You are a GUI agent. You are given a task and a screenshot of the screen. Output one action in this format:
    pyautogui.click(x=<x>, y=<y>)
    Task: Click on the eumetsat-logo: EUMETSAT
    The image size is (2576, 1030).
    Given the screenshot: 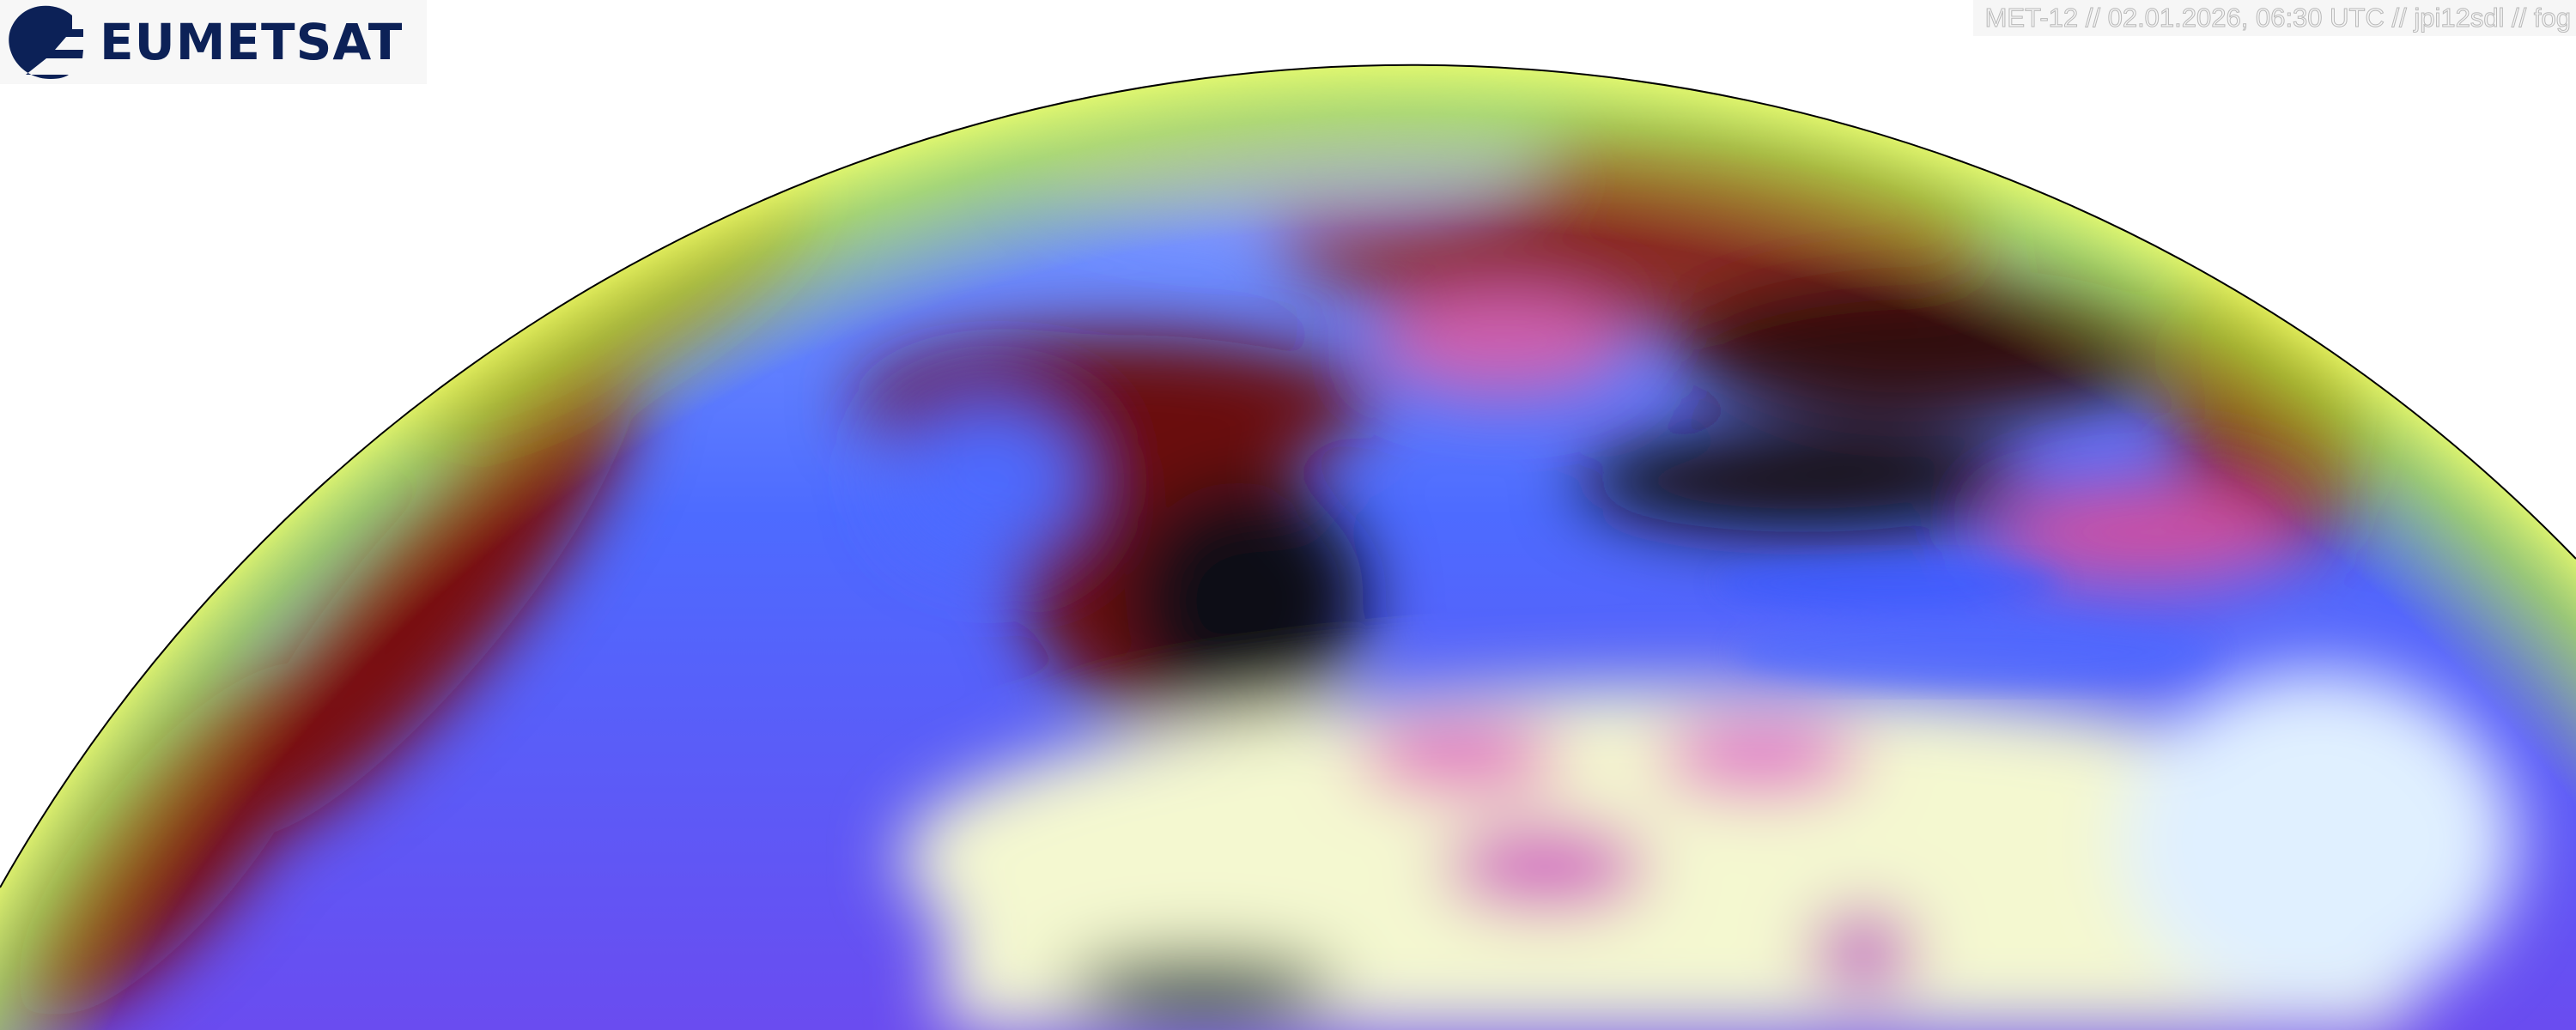 What is the action you would take?
    pyautogui.click(x=213, y=42)
    